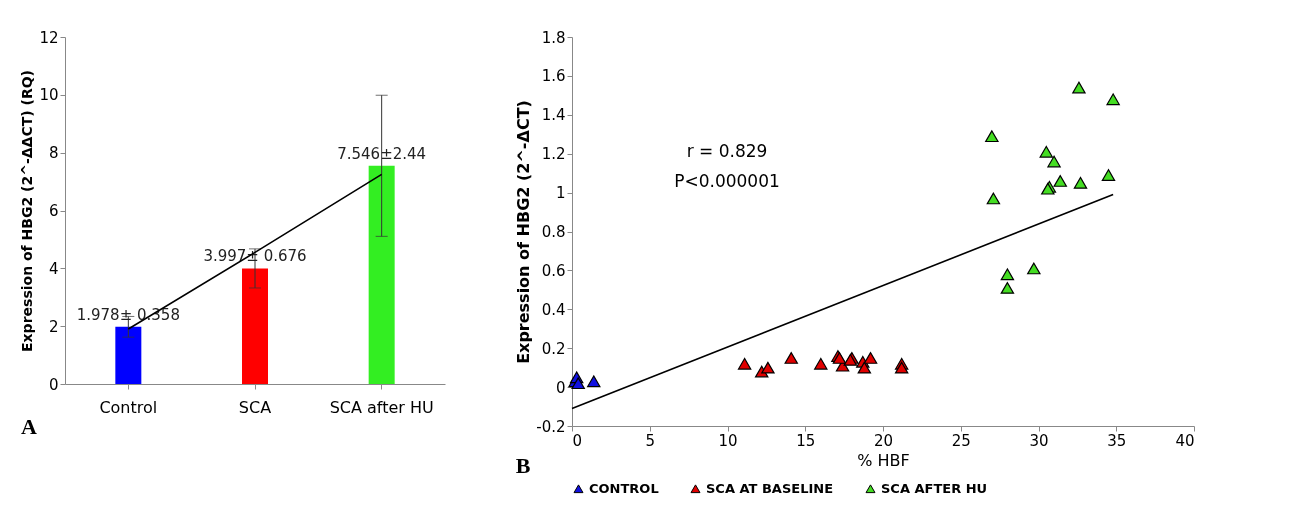  Describe the element at coordinates (53, 326) in the screenshot. I see `y-tick-label: 2` at that location.